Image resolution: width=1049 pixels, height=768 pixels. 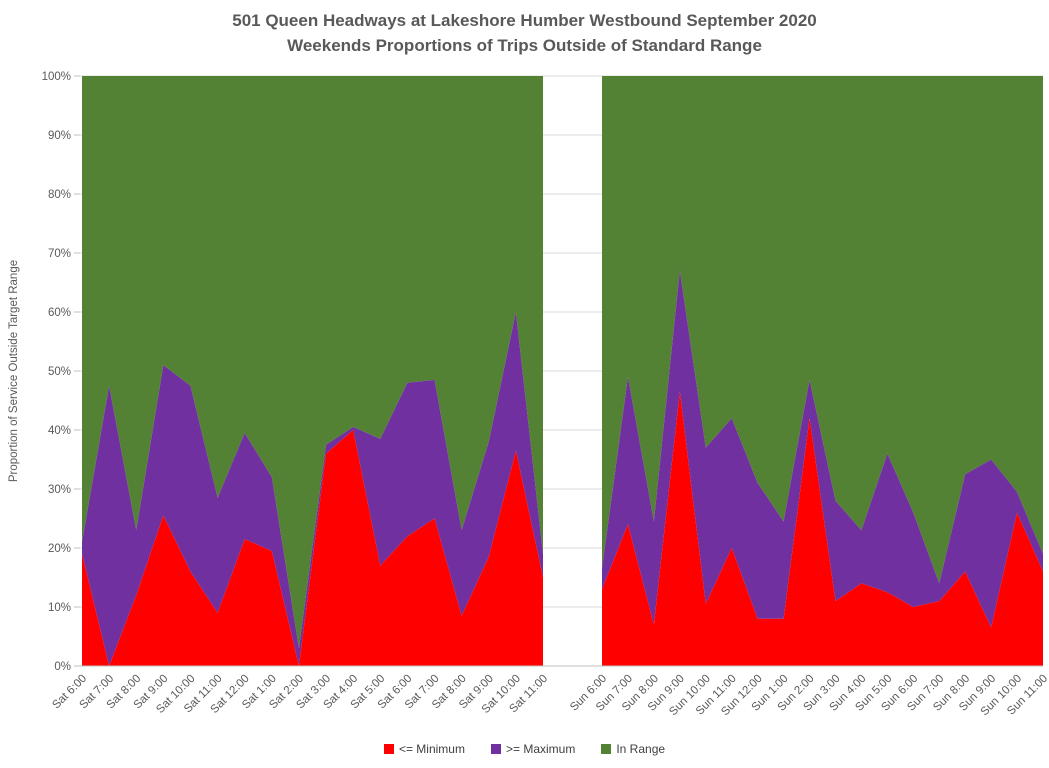 What do you see at coordinates (59, 549) in the screenshot?
I see `y-tick-label: 20%` at bounding box center [59, 549].